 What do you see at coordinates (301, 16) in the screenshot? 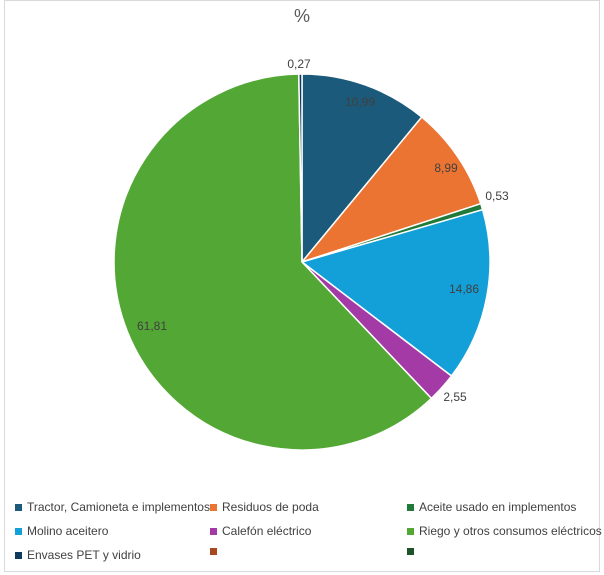
I see `chart-title: %` at bounding box center [301, 16].